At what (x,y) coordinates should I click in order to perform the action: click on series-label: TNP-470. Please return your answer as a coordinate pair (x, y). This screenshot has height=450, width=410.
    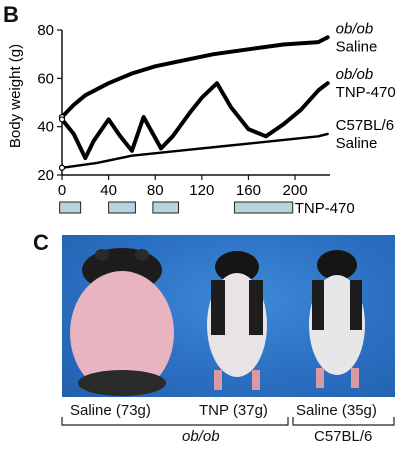
    Looking at the image, I should click on (366, 92).